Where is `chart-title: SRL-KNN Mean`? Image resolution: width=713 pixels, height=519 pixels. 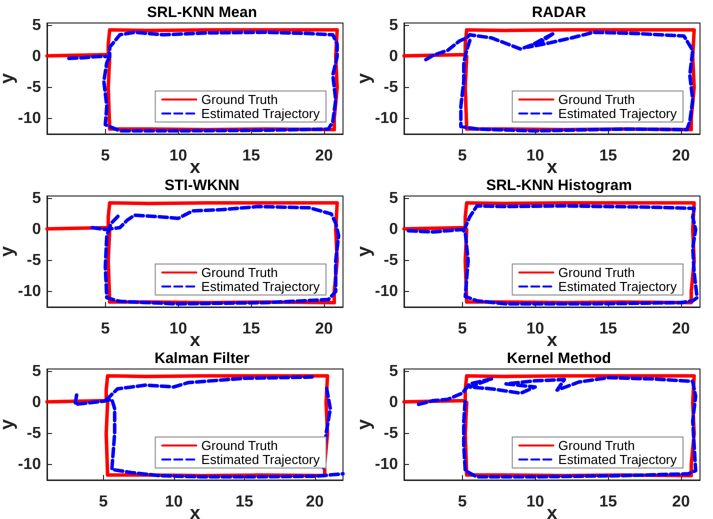
chart-title: SRL-KNN Mean is located at coordinates (202, 12).